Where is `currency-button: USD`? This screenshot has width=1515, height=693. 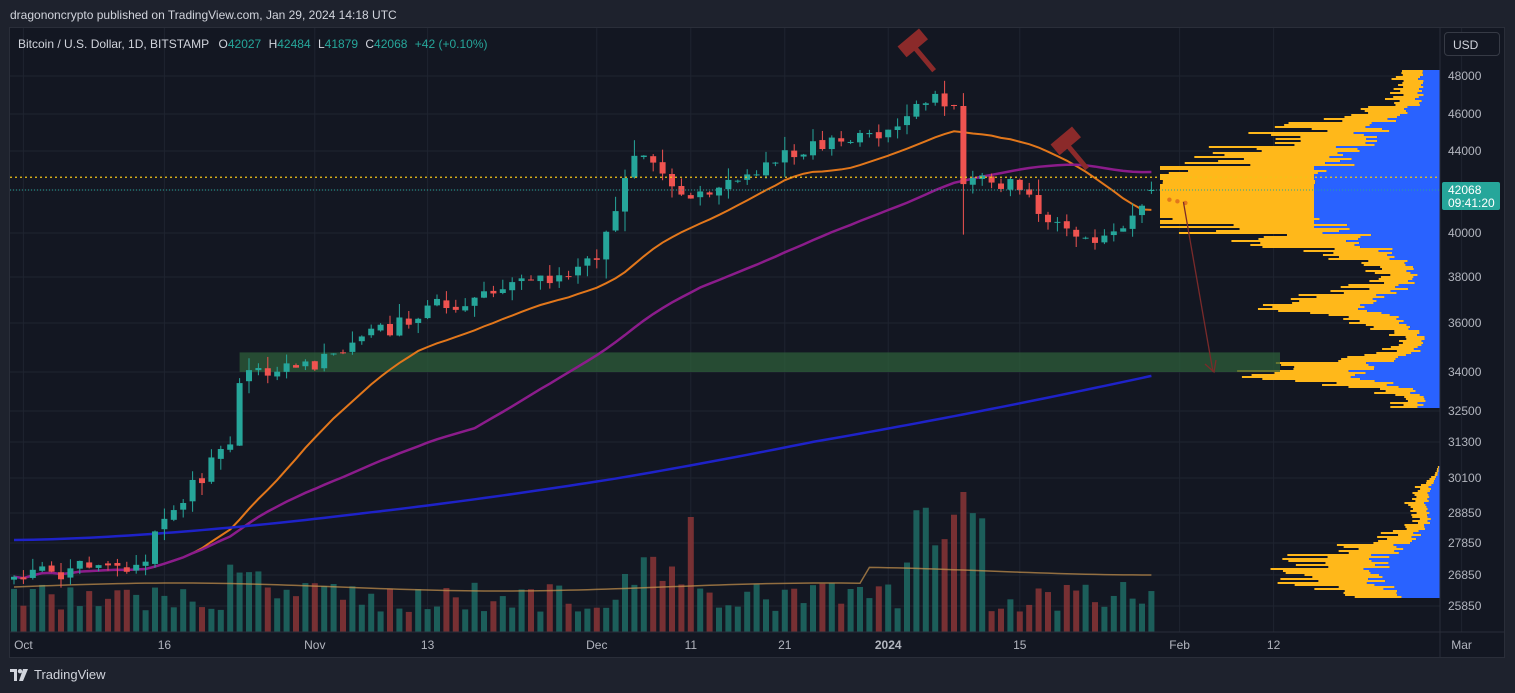
currency-button: USD is located at coordinates (1472, 44).